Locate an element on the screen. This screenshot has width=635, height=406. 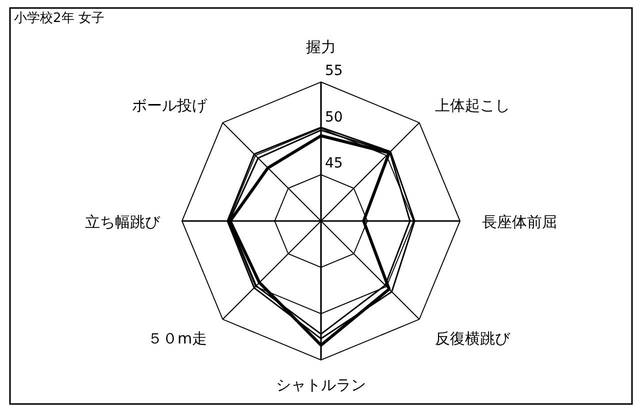
ytick: 55 is located at coordinates (334, 71).